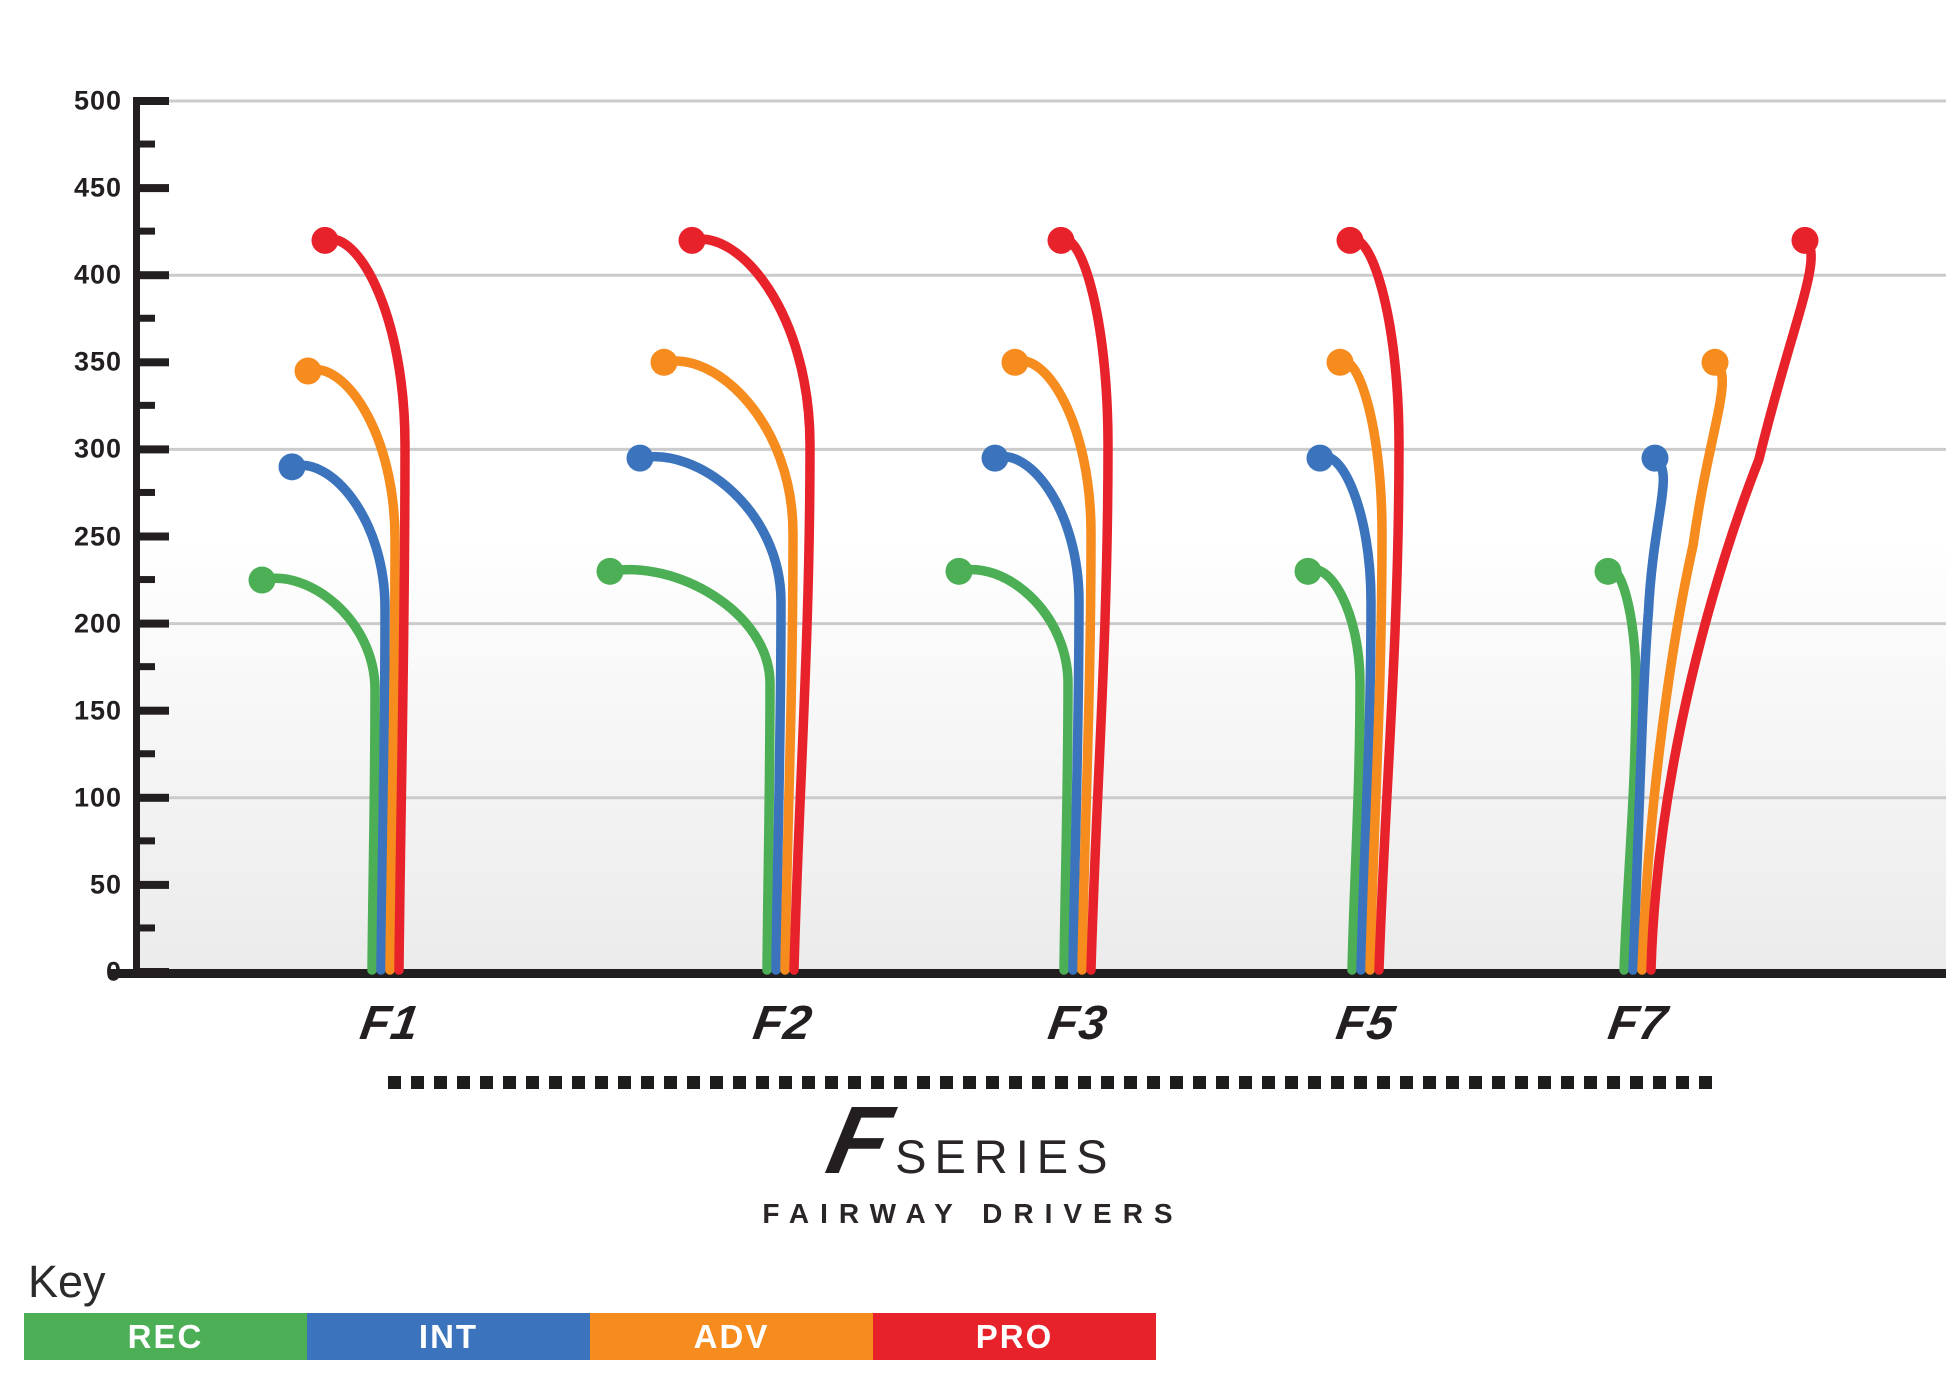 The image size is (1946, 1398). I want to click on dashed-separator-rule, so click(1053, 1082).